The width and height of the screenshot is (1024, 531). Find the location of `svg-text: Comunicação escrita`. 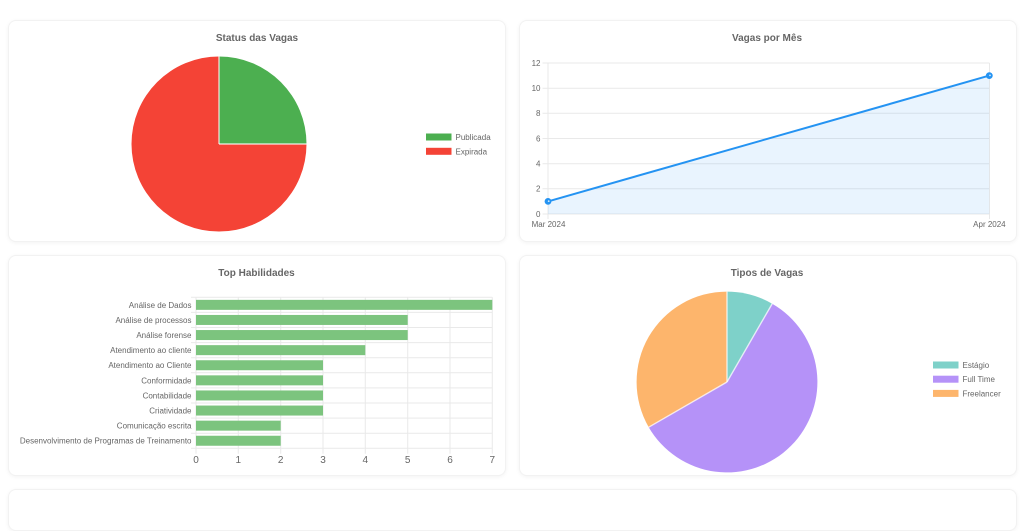

svg-text: Comunicação escrita is located at coordinates (154, 426).